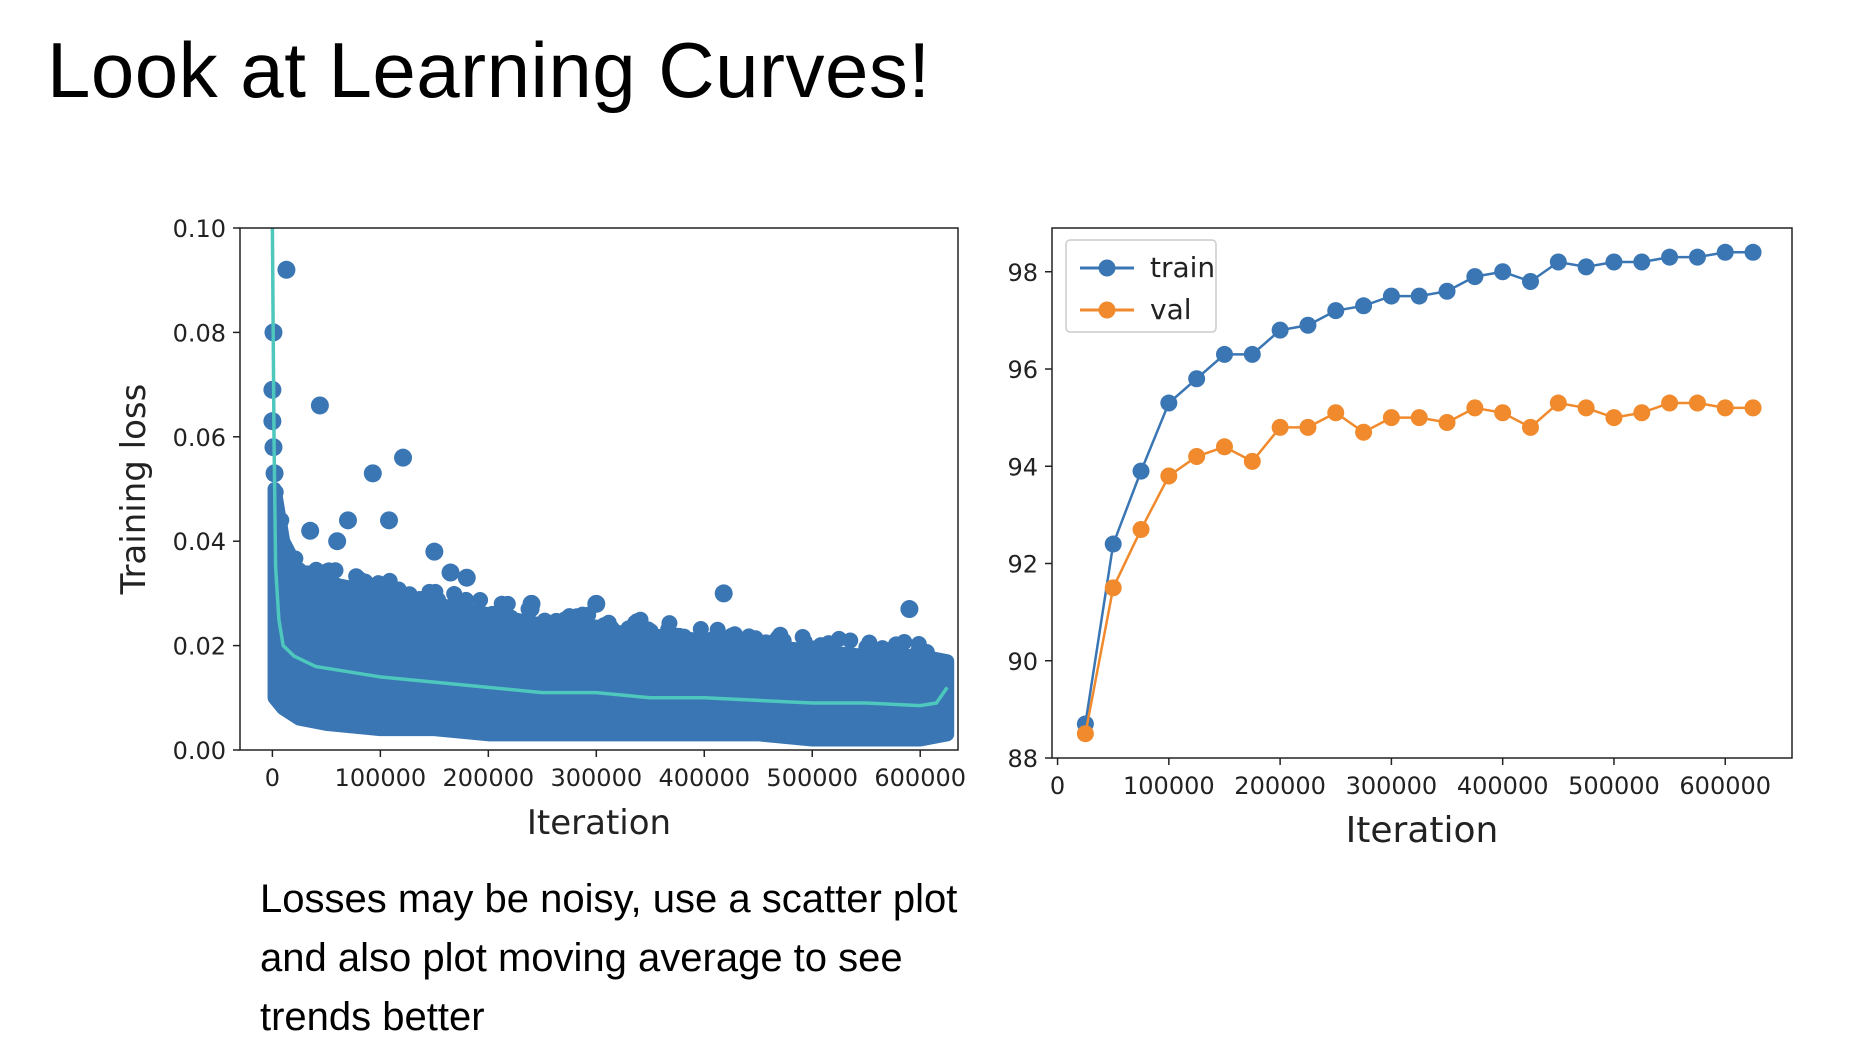  Describe the element at coordinates (1419, 568) in the screenshot. I see `series-val` at that location.